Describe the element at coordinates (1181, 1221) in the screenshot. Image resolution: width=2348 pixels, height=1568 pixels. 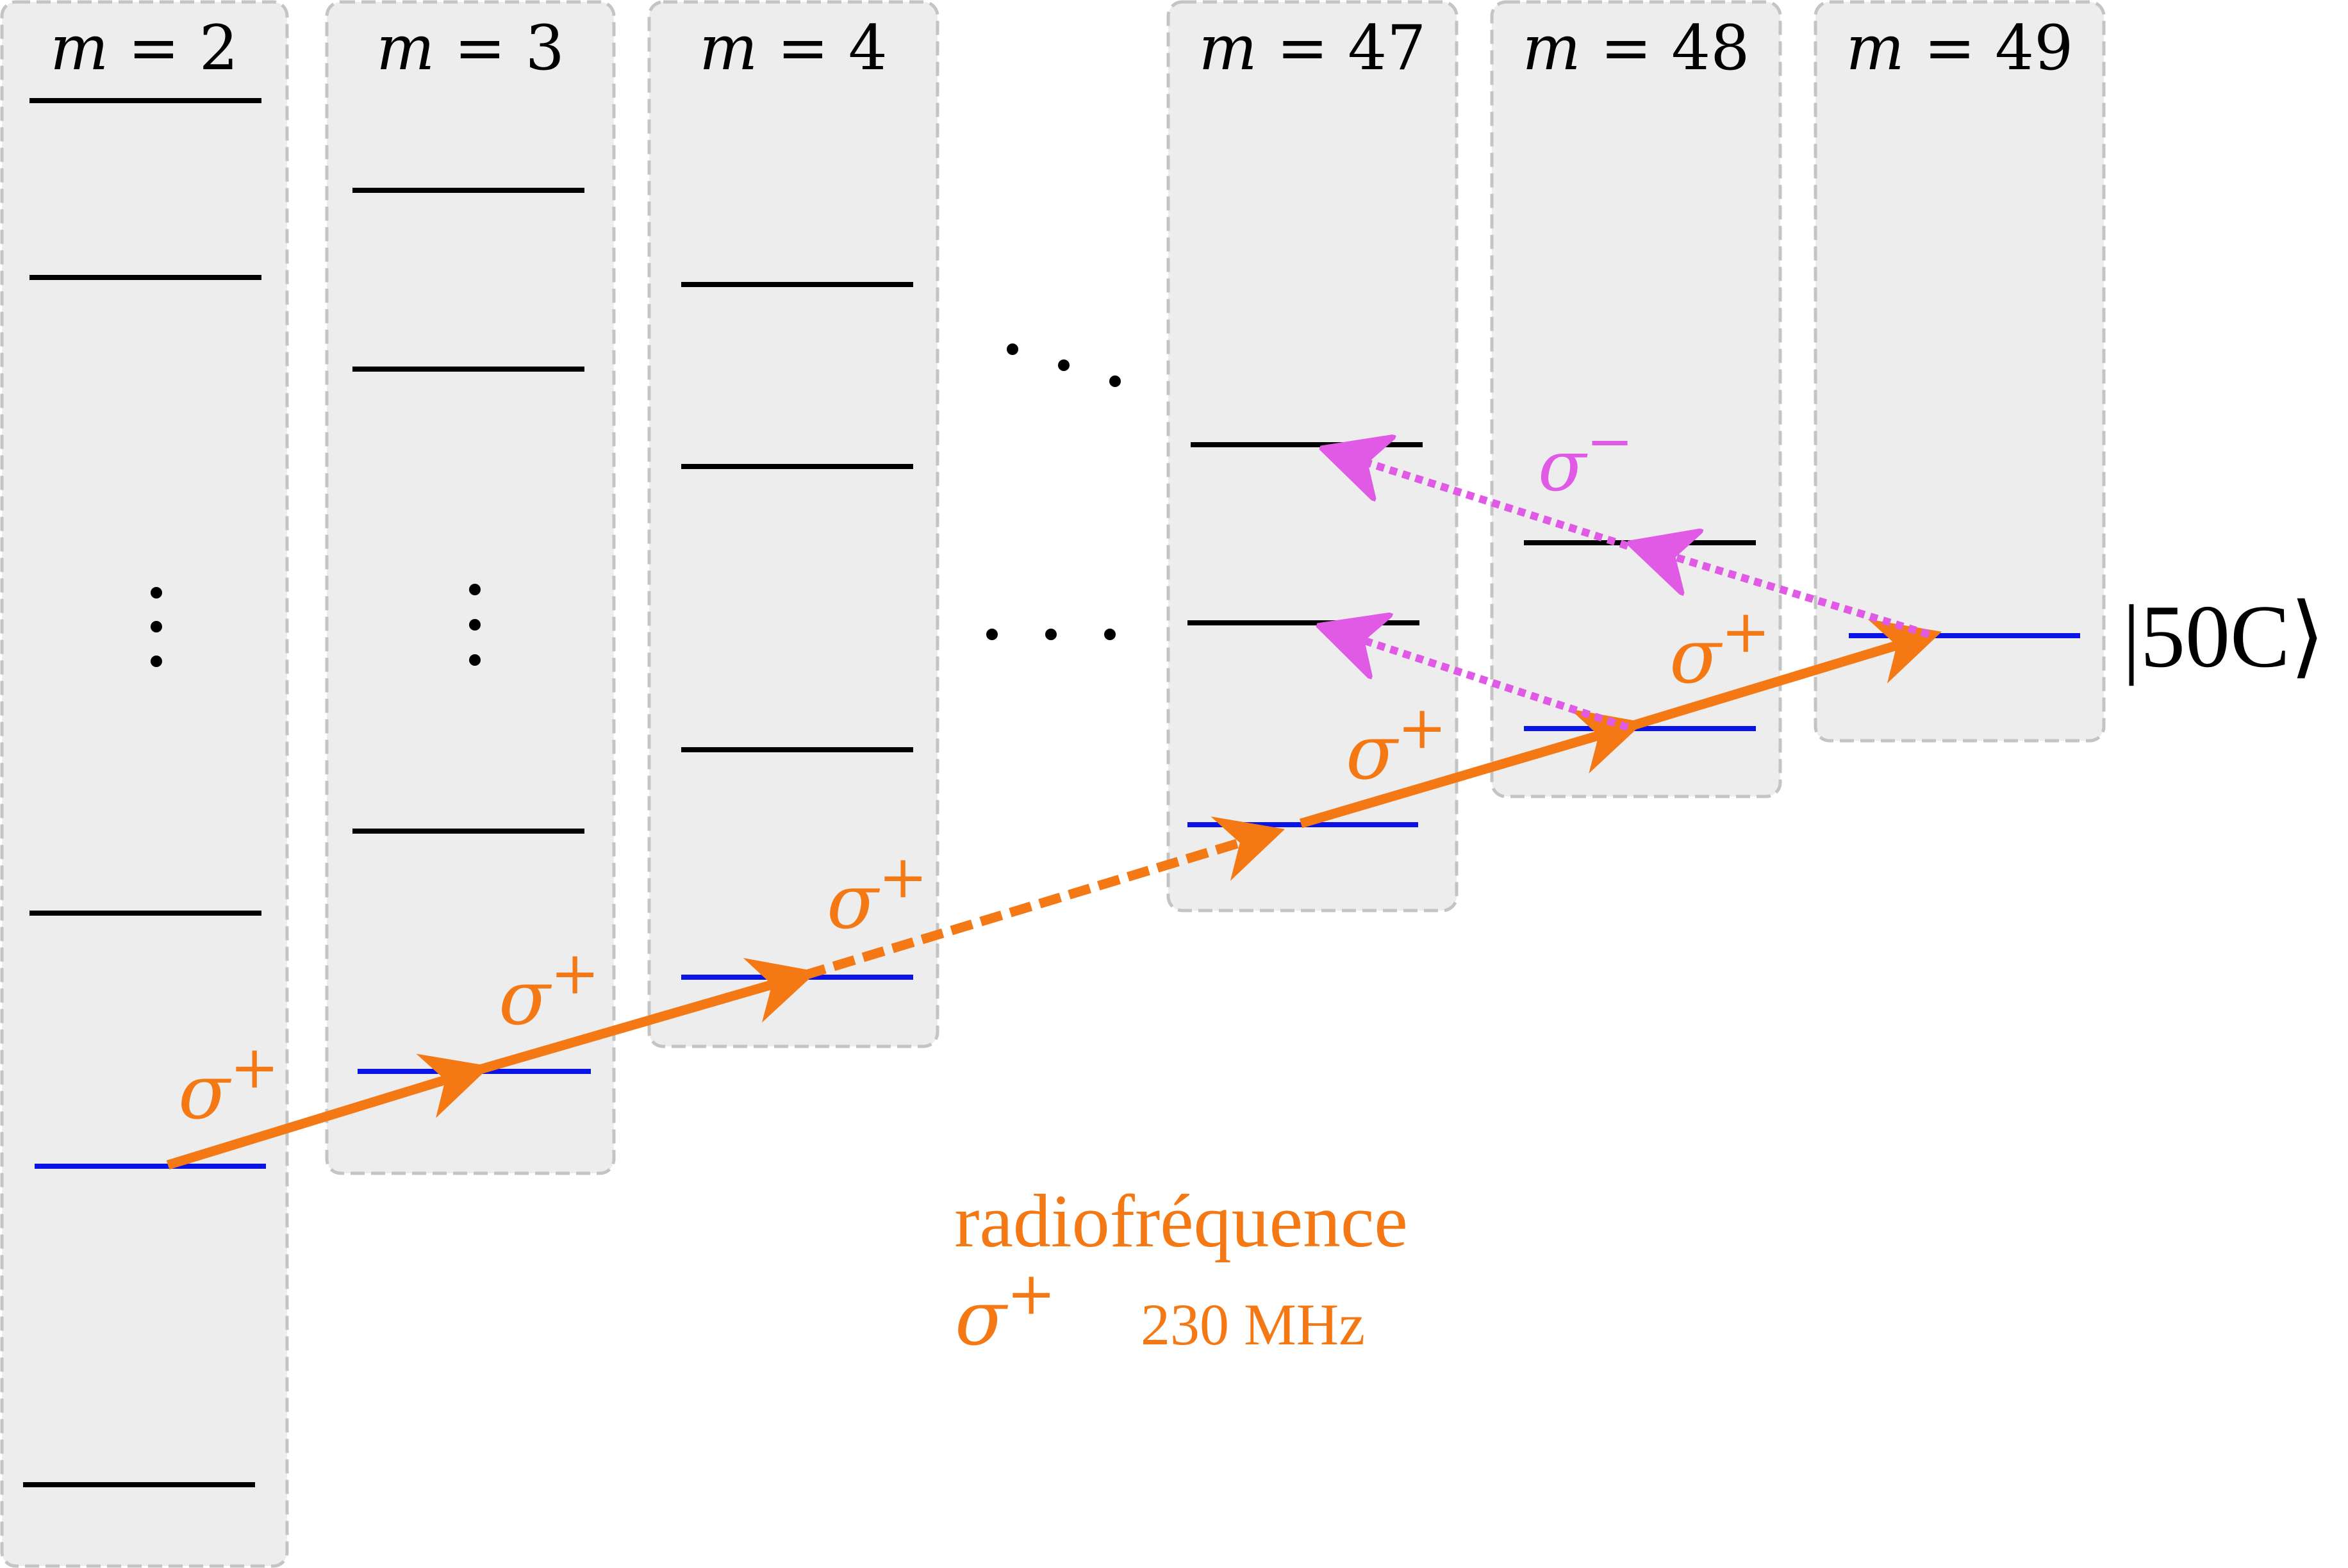
I see `rf-caption-title: radiofréquence` at that location.